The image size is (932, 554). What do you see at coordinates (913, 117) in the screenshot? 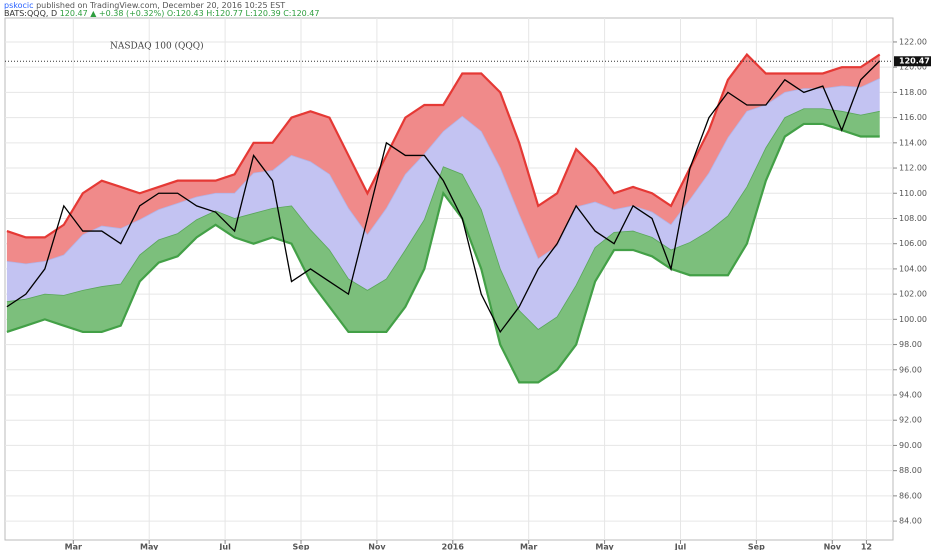
I see `y-tick-label: 116.00` at bounding box center [913, 117].